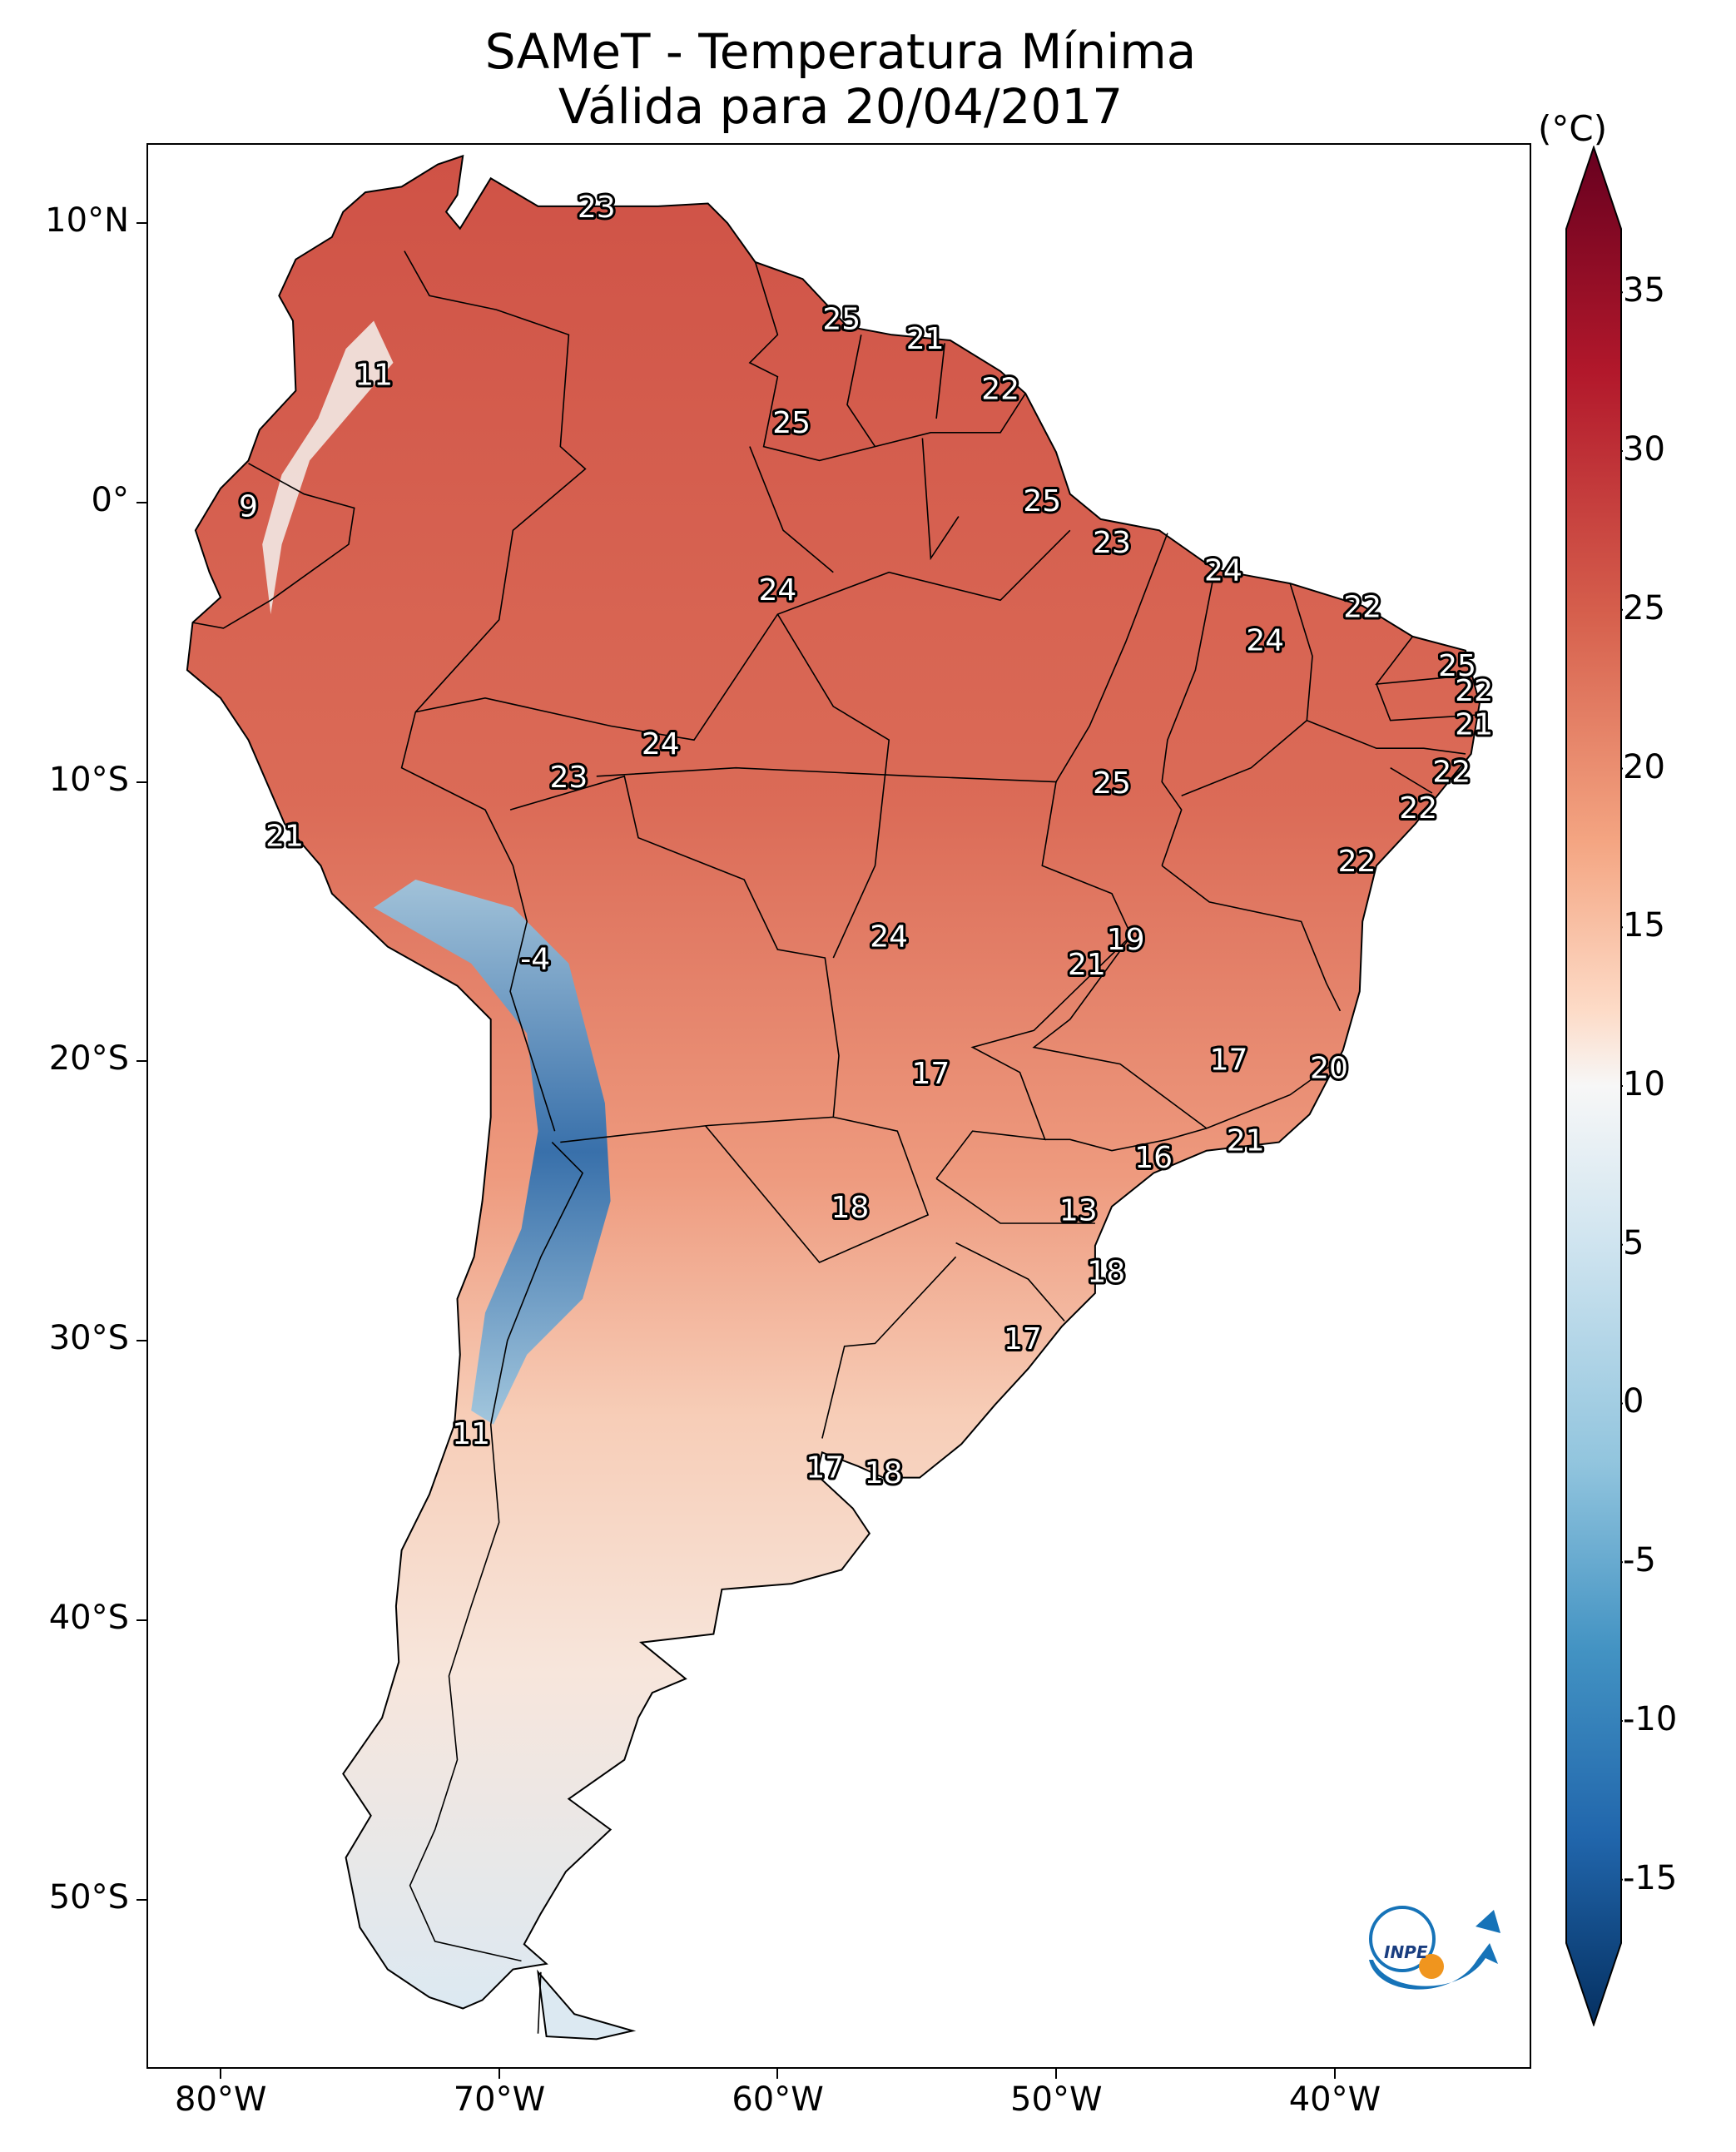 The image size is (1736, 2152). I want to click on colorbar, so click(1594, 1086).